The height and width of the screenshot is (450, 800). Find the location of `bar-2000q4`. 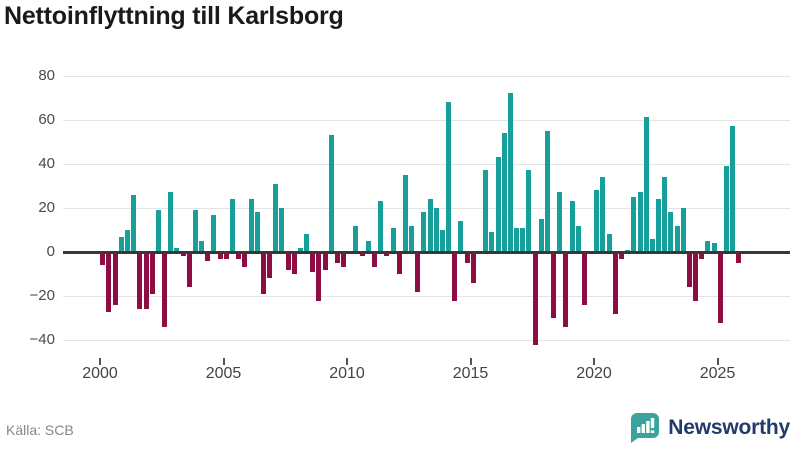

bar-2000q4 is located at coordinates (121, 244).